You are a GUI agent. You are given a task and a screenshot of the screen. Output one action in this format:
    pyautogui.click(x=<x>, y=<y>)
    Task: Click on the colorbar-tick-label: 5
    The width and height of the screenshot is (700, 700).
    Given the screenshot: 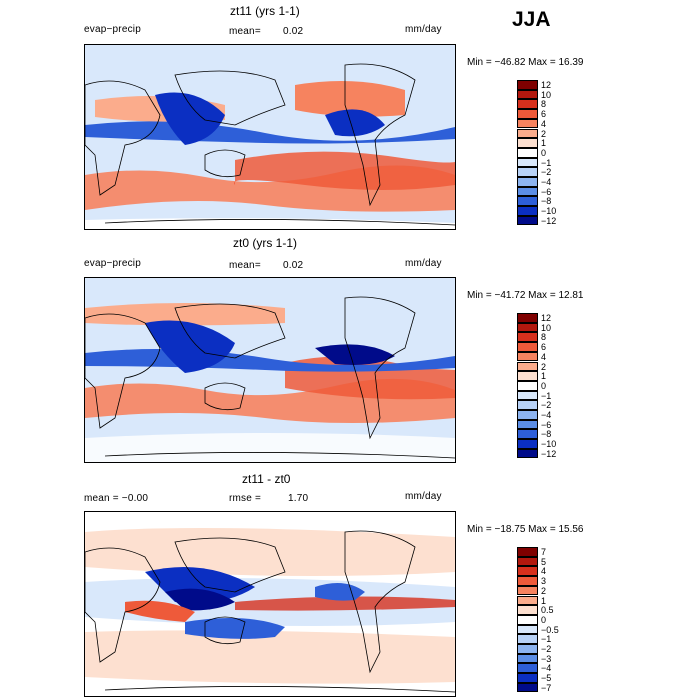 What is the action you would take?
    pyautogui.click(x=544, y=561)
    